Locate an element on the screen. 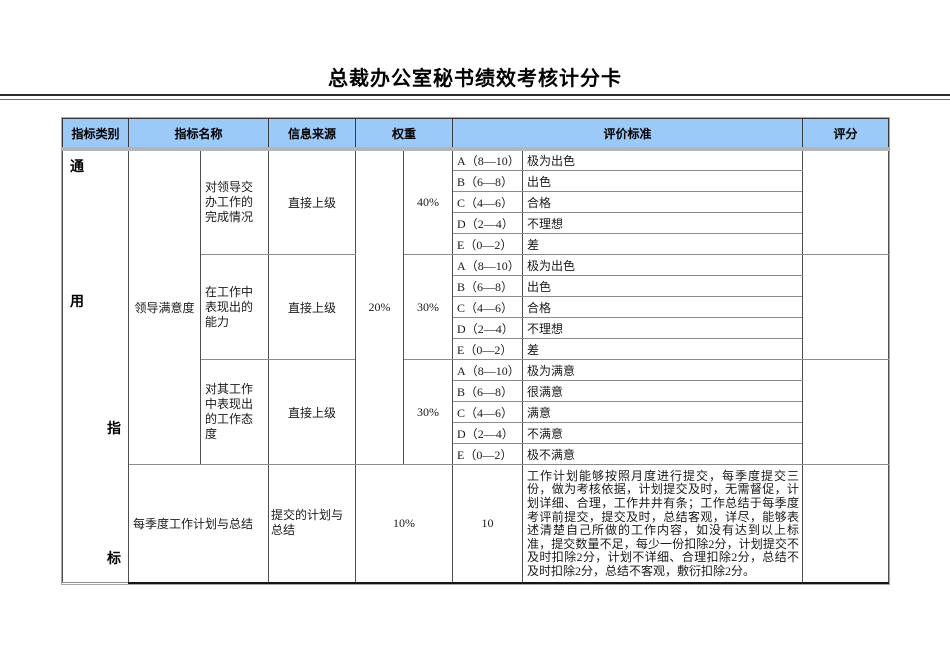 This screenshot has width=950, height=672. category-char-1: 通 is located at coordinates (77, 166).